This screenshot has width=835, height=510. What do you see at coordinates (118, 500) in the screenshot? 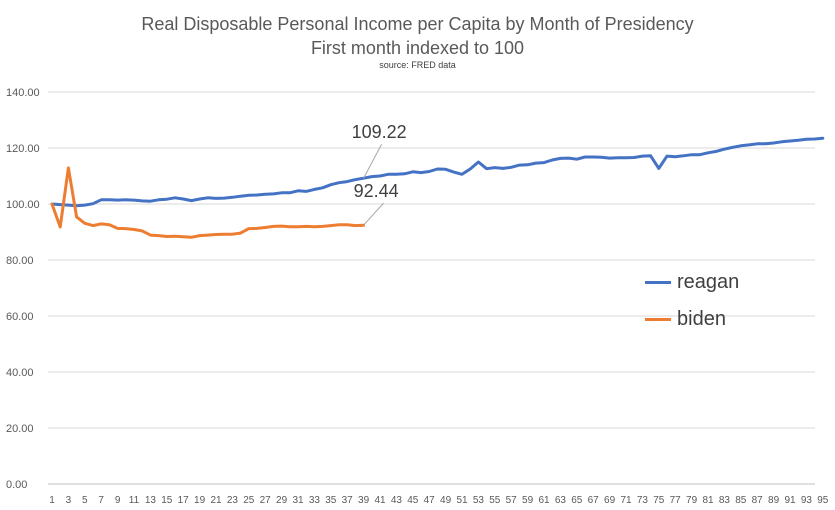
I see `x-tick-label: 9` at bounding box center [118, 500].